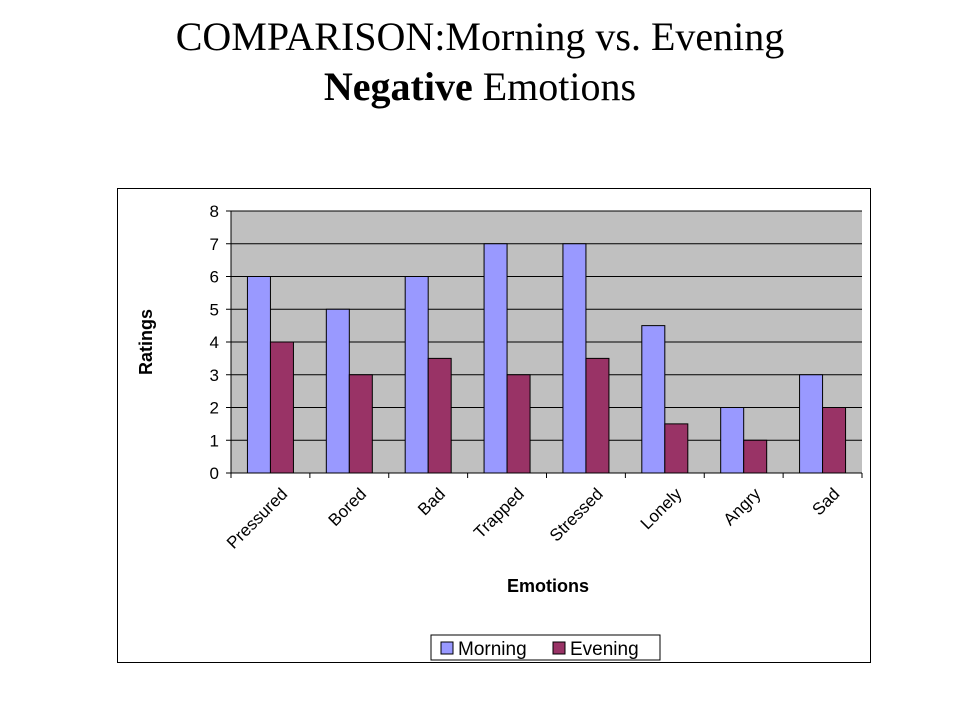 The image size is (960, 720). I want to click on bar-morning-bad, so click(416, 375).